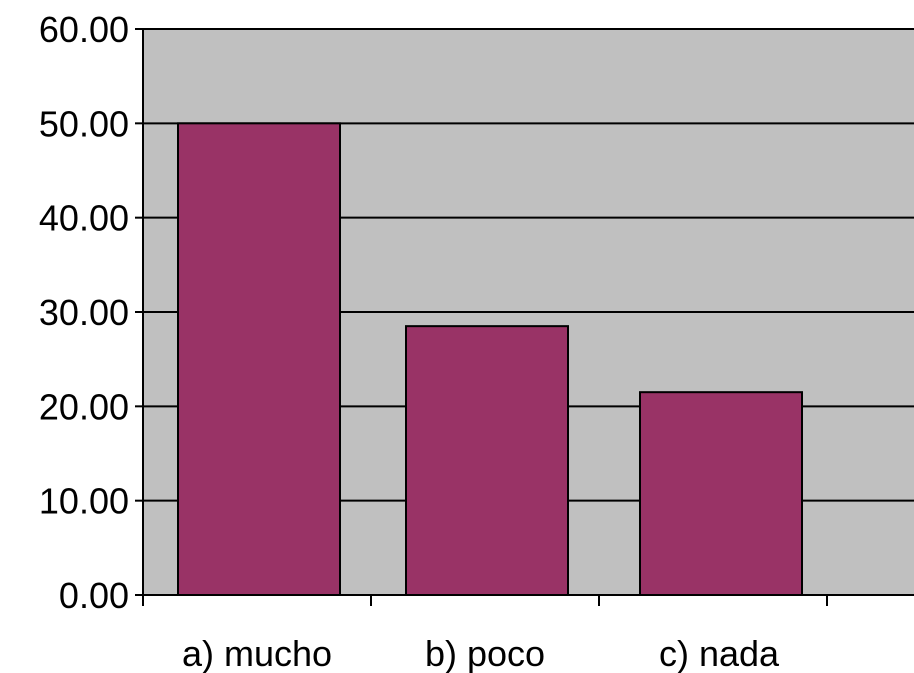  I want to click on x-category-label: c) nada, so click(719, 653).